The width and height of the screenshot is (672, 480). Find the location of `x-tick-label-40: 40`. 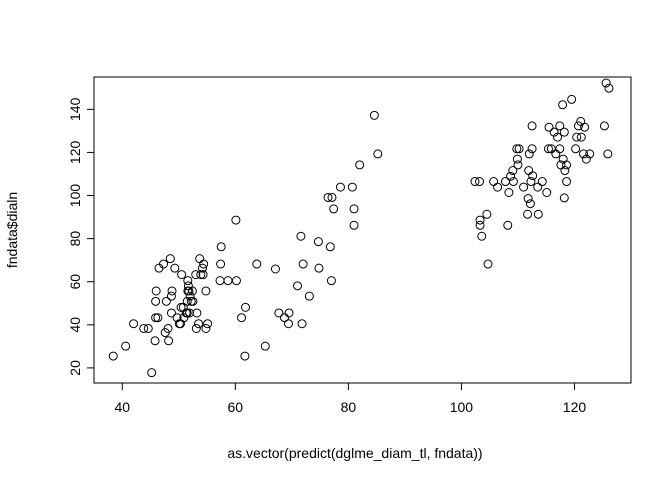

x-tick-label-40: 40 is located at coordinates (122, 407).